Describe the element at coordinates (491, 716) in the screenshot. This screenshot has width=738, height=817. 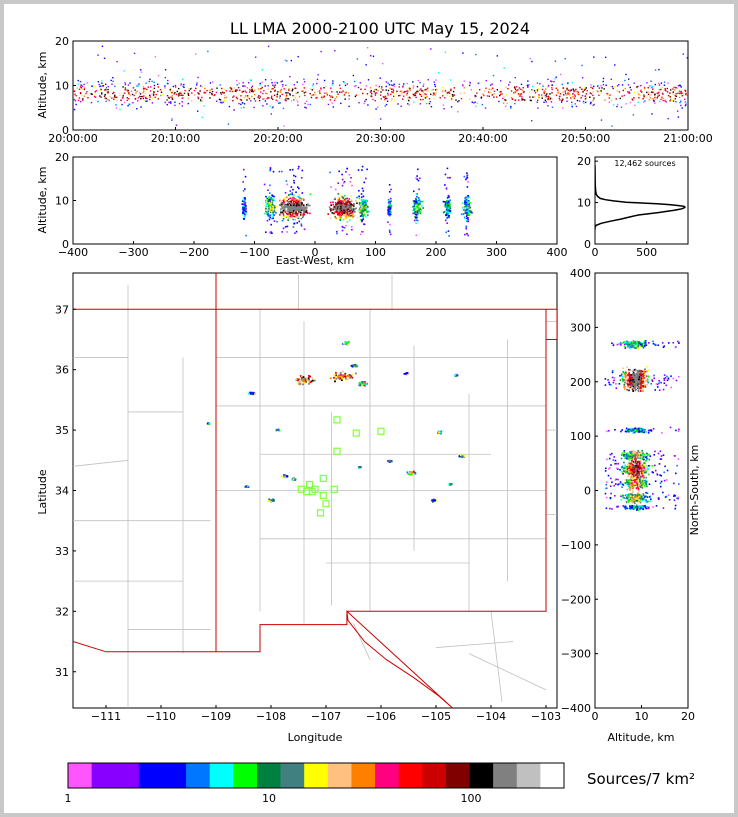
I see `map-xtick-label: −104` at that location.